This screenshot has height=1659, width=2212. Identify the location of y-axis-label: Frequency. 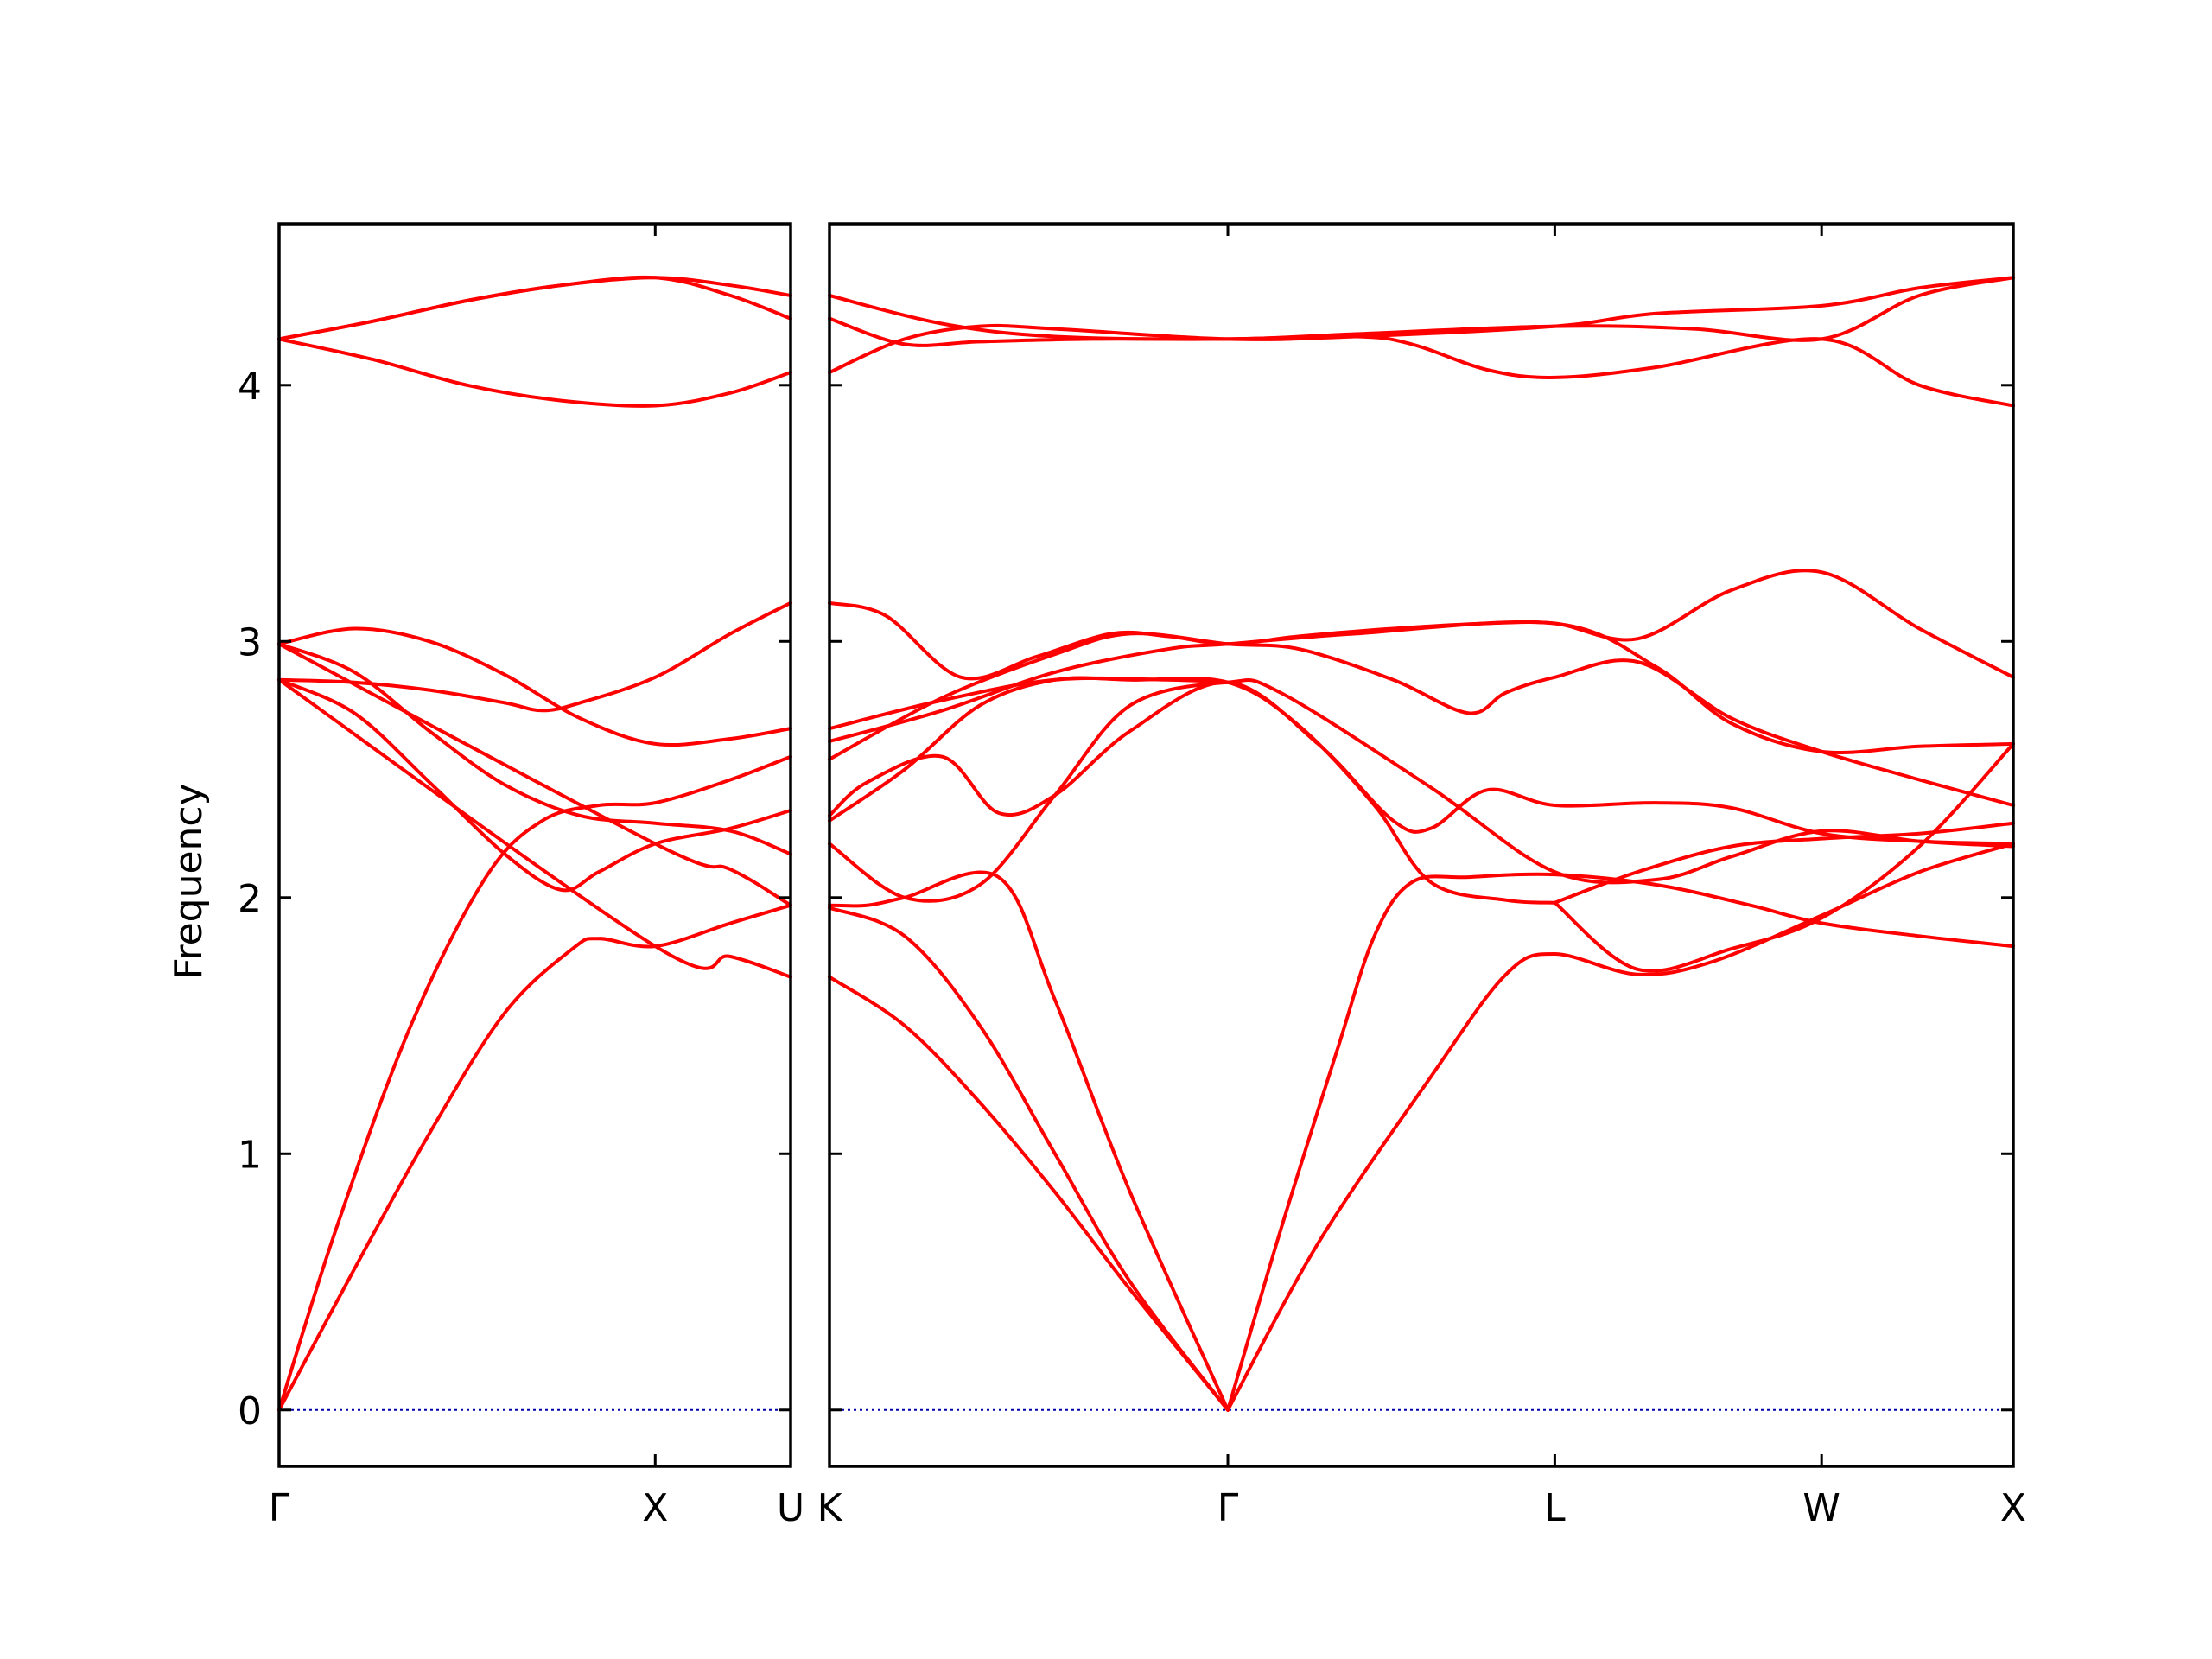
(189, 881).